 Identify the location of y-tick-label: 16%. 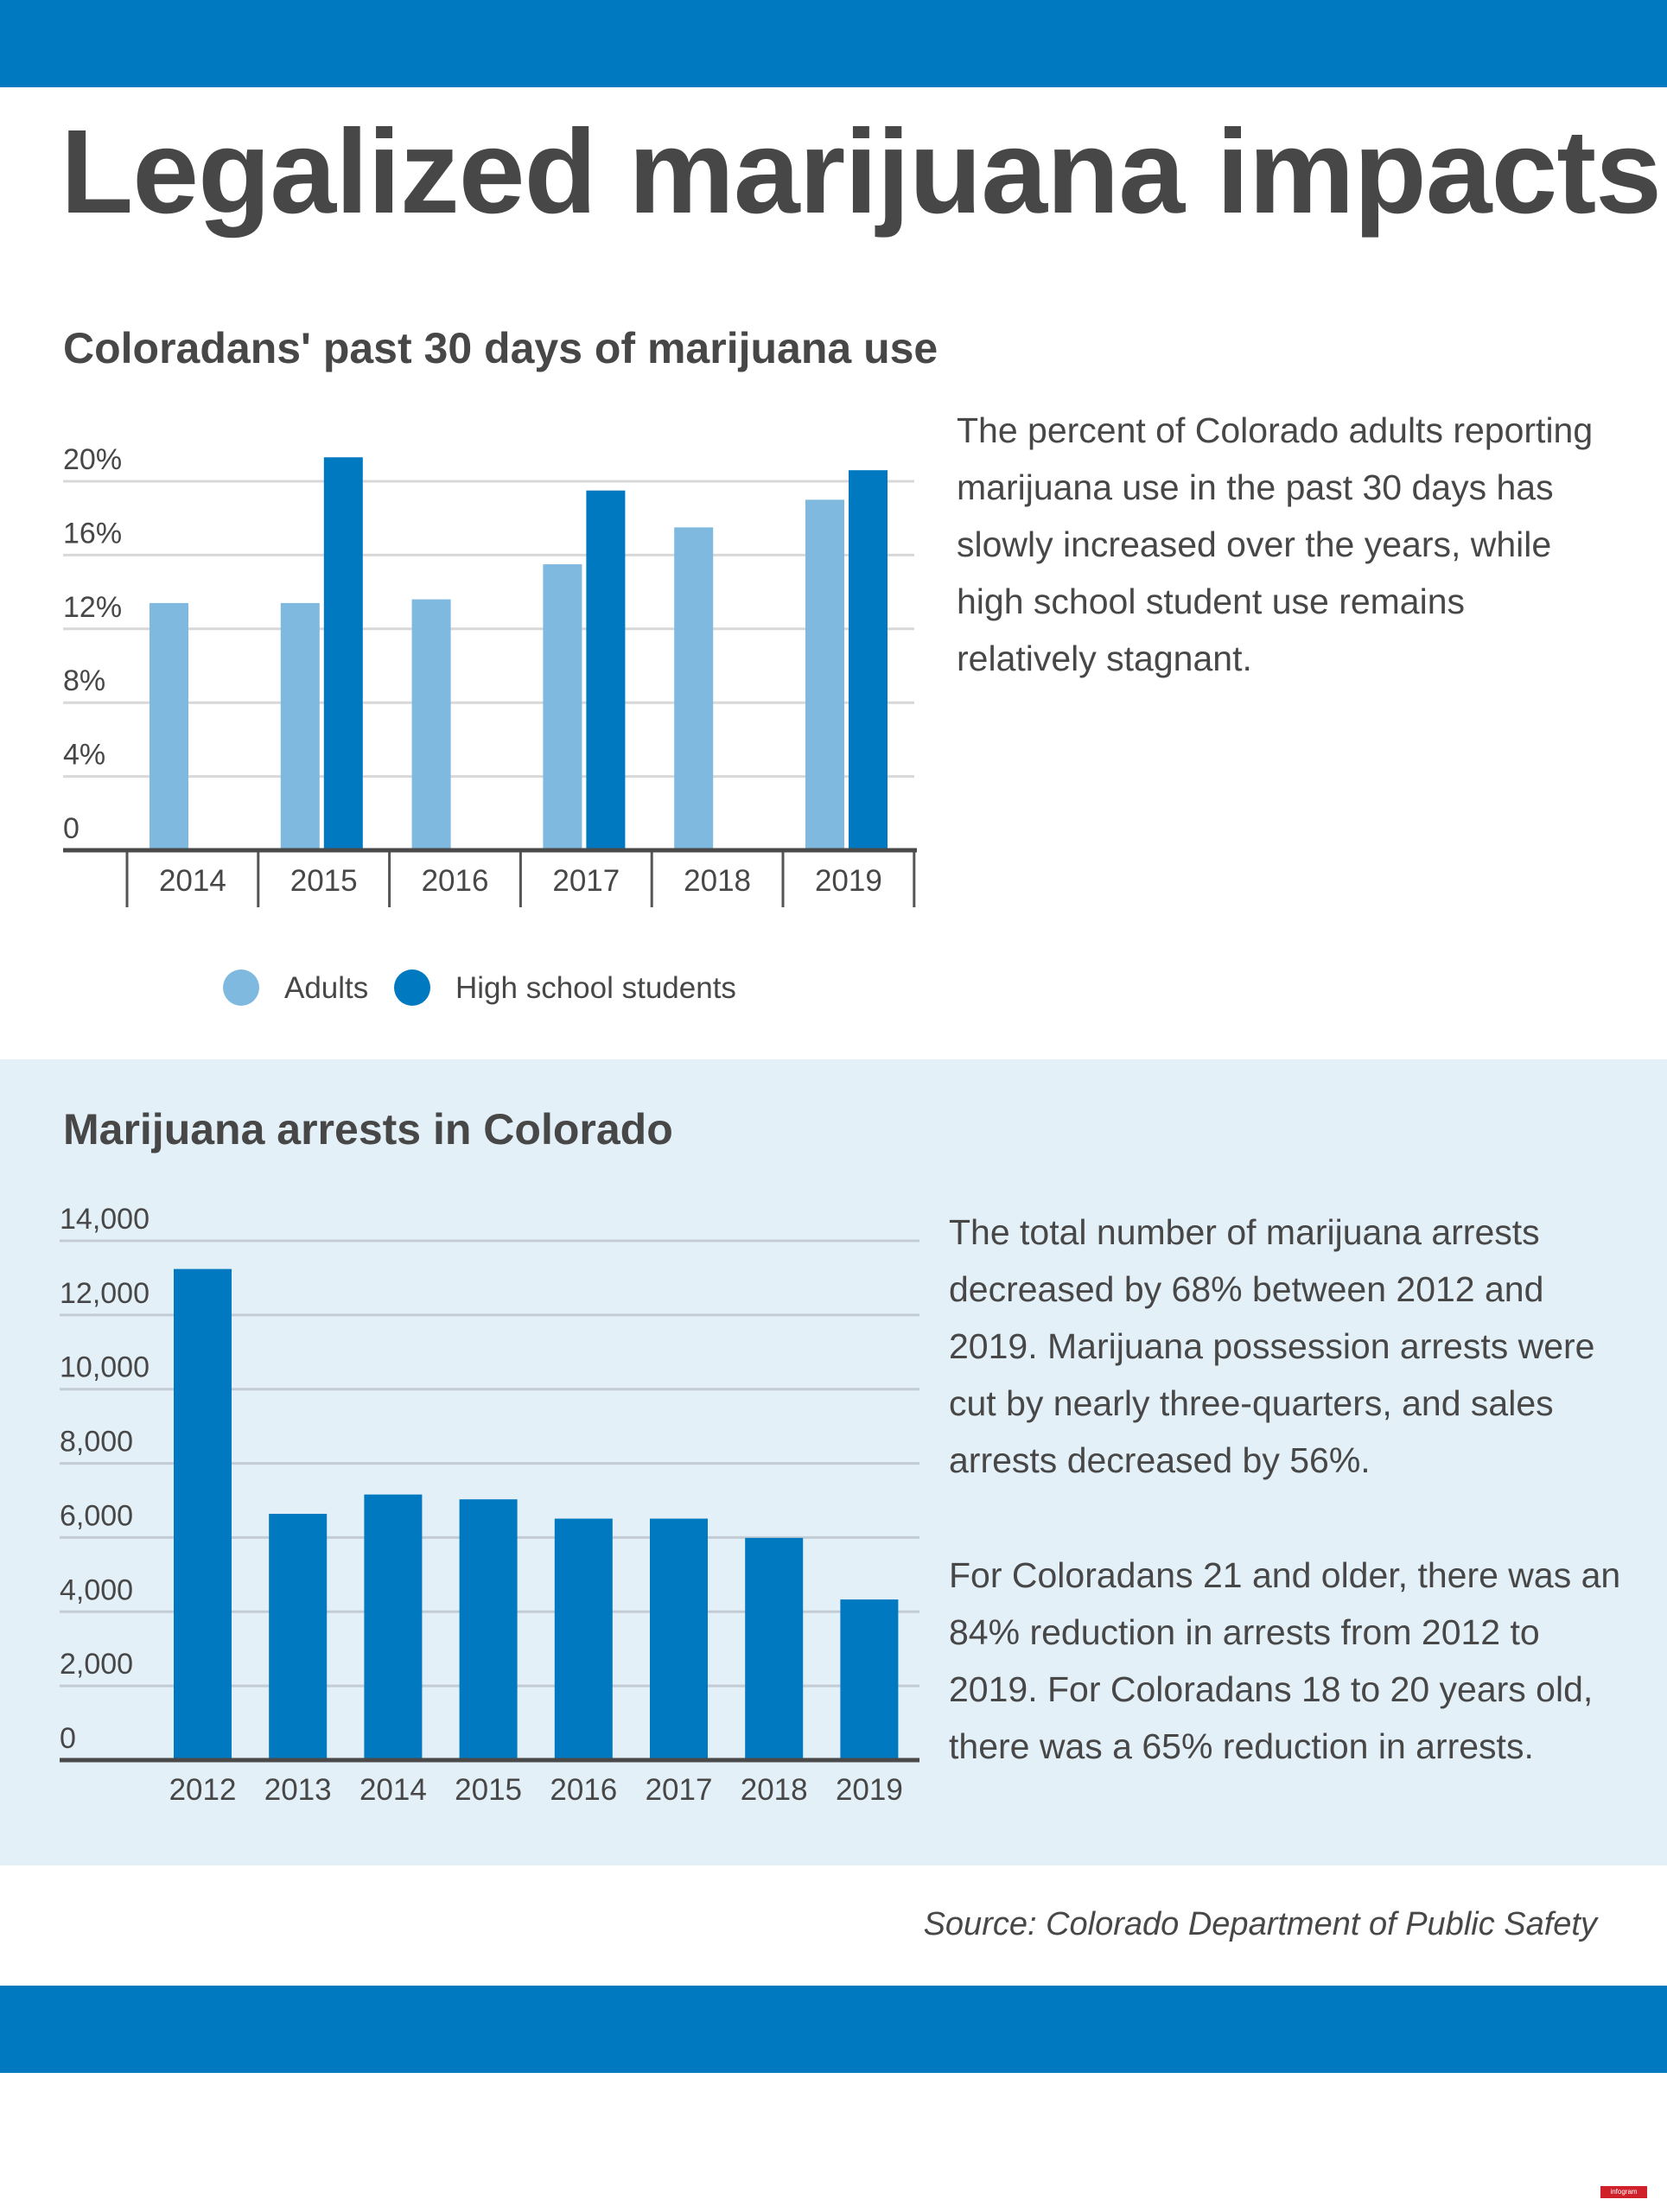
(92, 533).